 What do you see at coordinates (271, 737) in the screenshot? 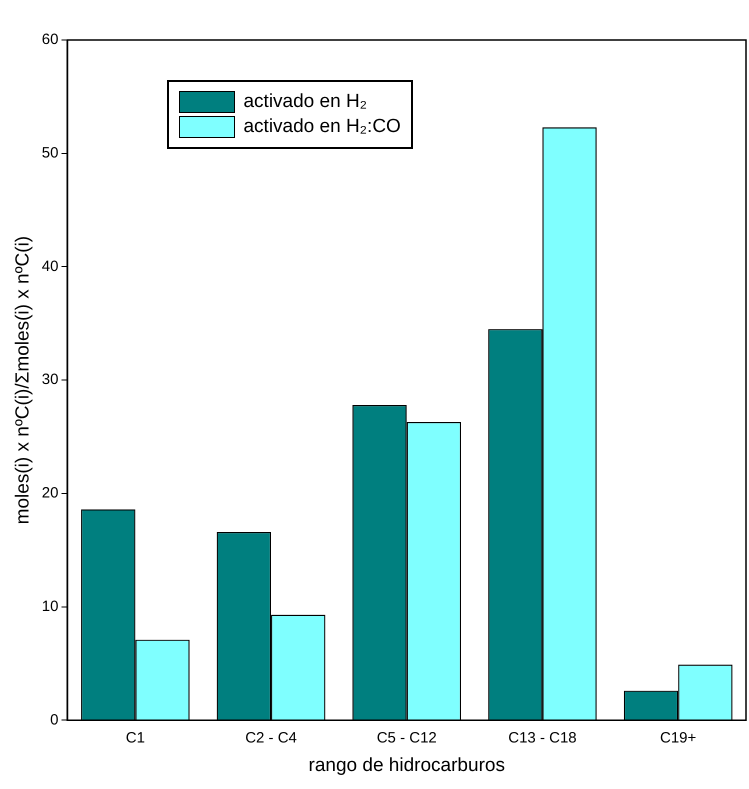
I see `x-tick-label: C2 - C4` at bounding box center [271, 737].